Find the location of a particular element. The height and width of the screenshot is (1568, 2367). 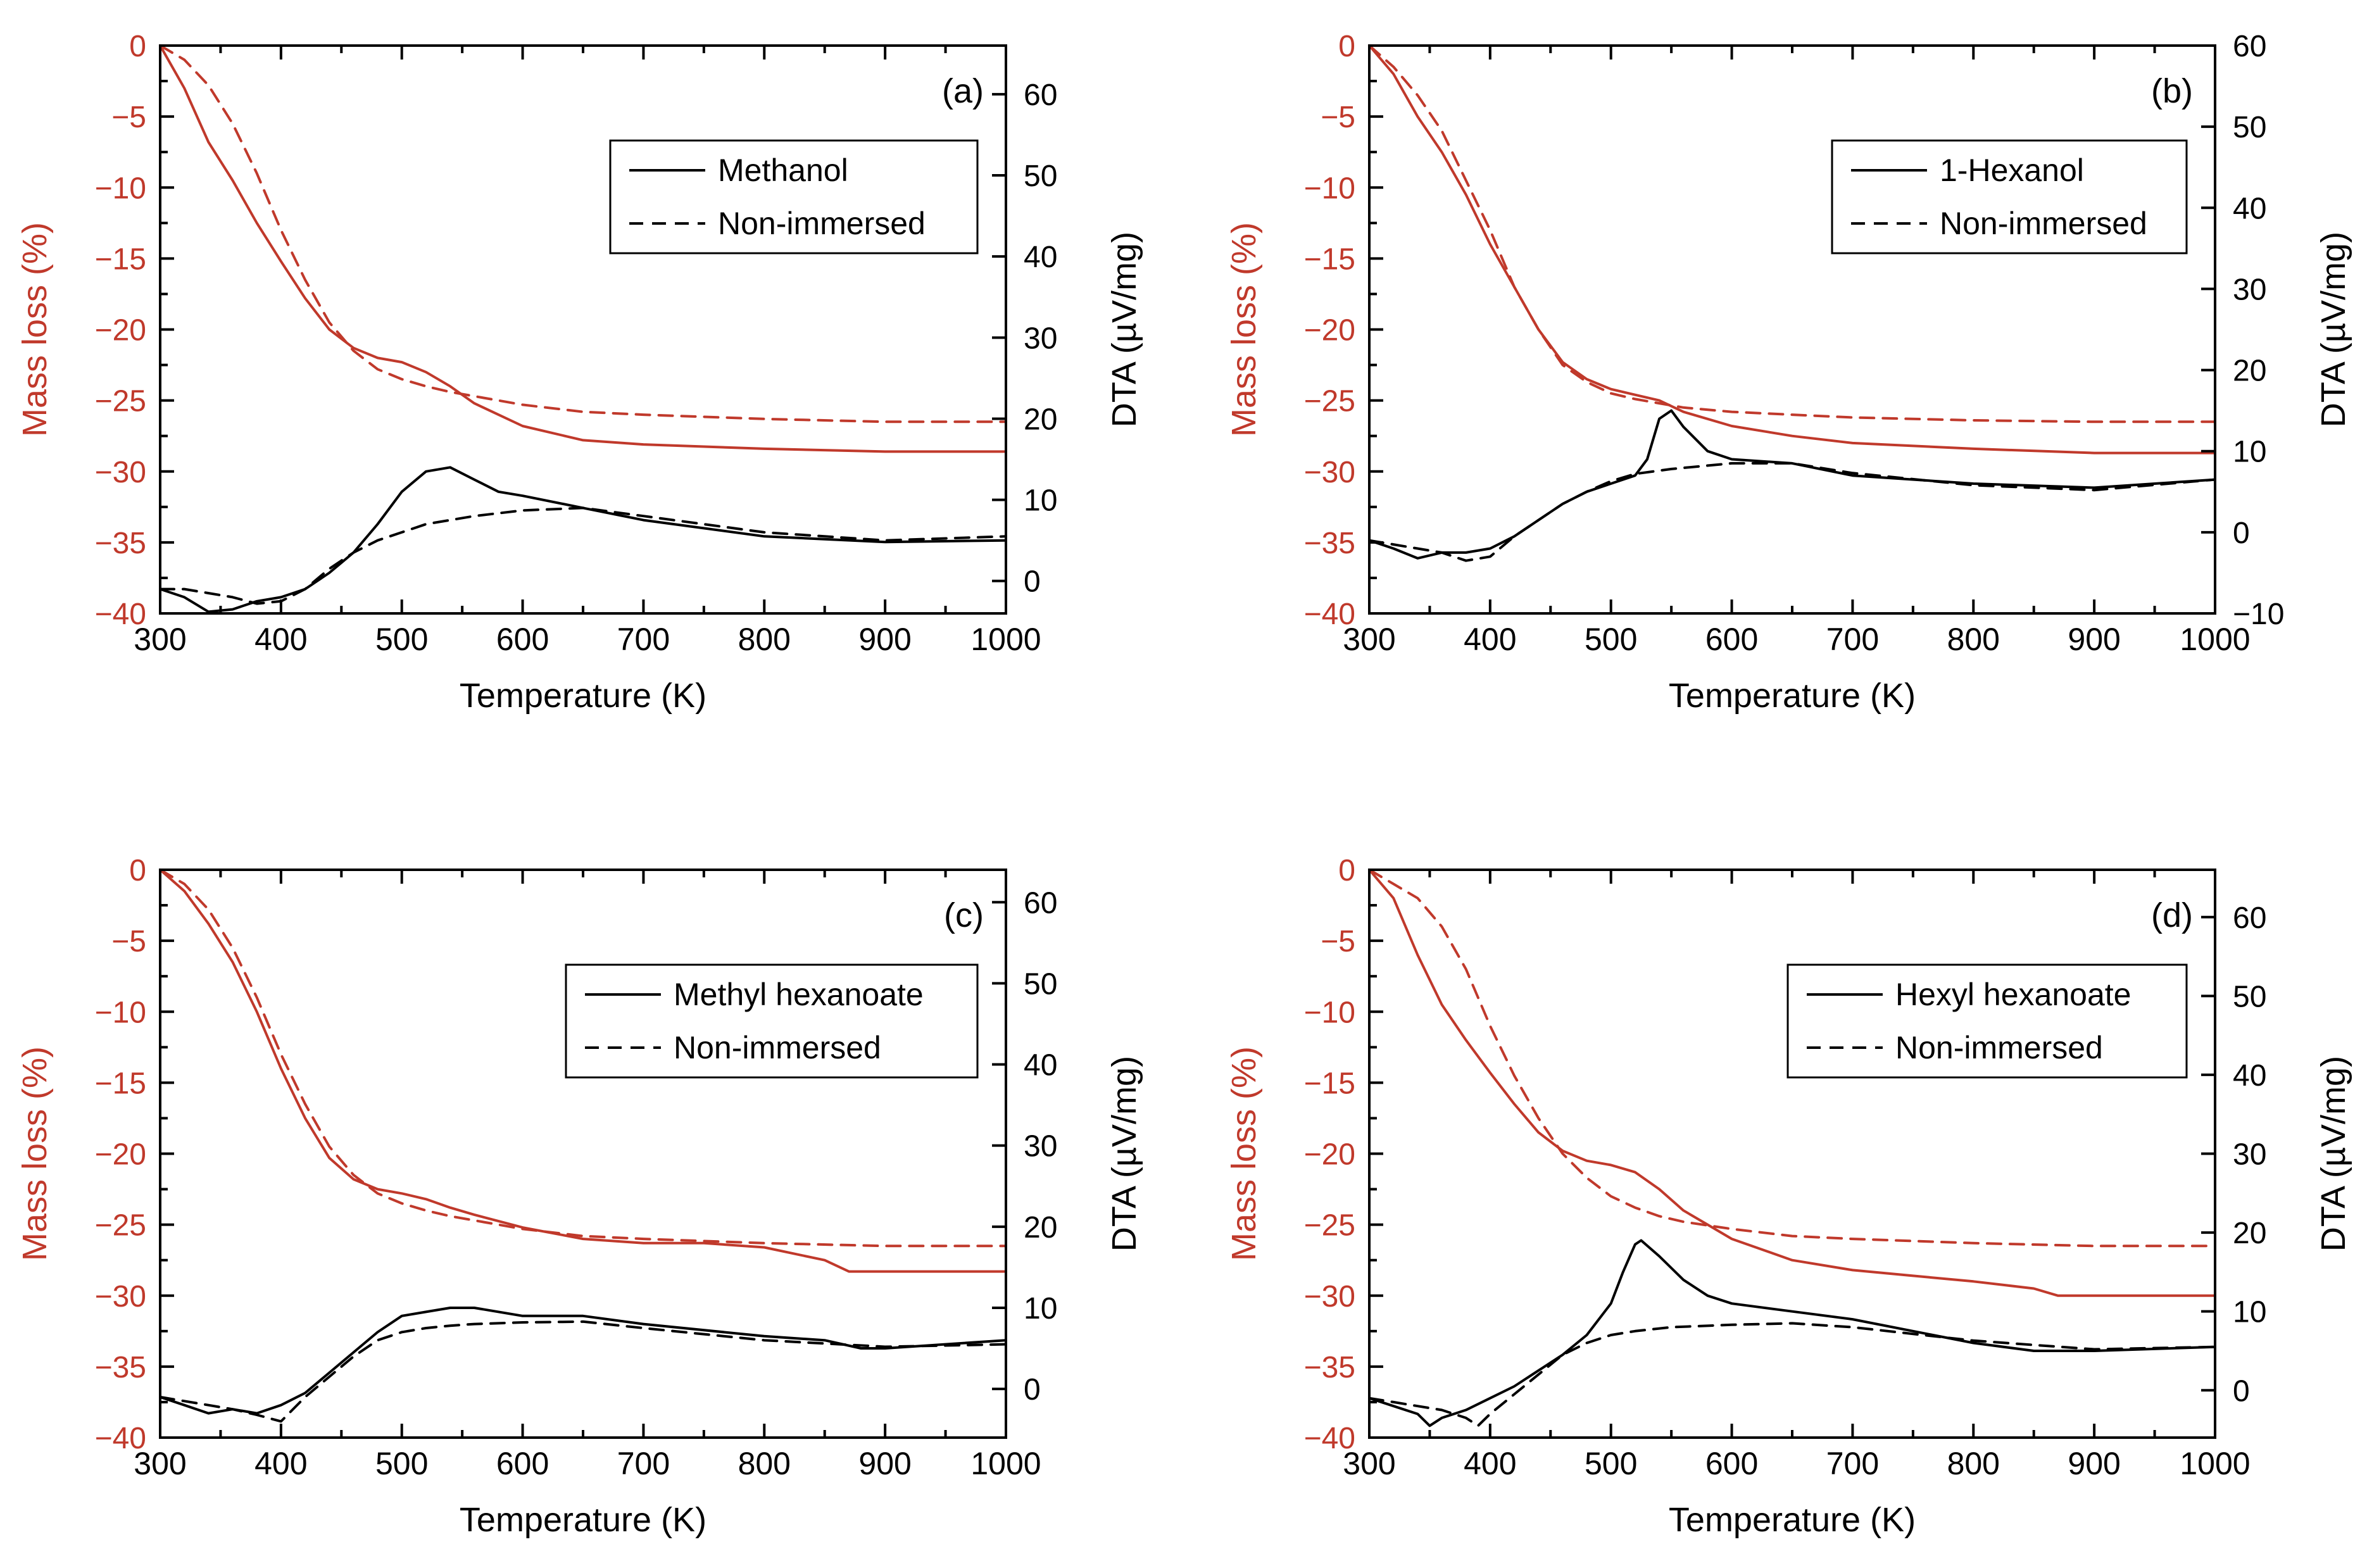

series-line-hexyl-hexanoate-mass-loss is located at coordinates (1792, 1083).